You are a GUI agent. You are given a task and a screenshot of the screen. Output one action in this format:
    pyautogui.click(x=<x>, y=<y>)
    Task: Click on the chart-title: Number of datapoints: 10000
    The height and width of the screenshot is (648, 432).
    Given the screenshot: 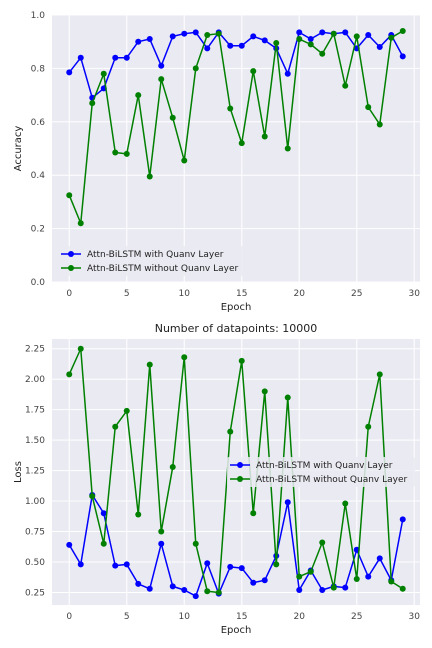 What is the action you would take?
    pyautogui.click(x=236, y=328)
    